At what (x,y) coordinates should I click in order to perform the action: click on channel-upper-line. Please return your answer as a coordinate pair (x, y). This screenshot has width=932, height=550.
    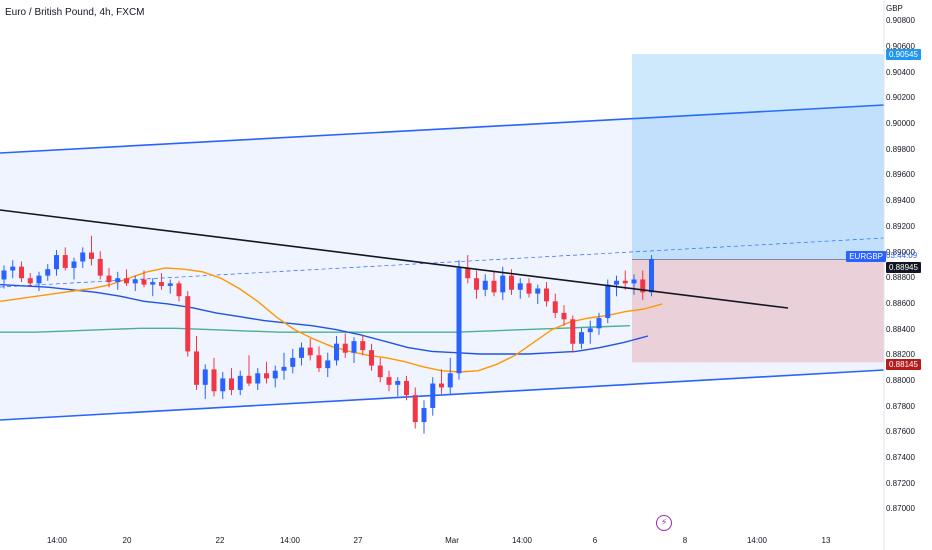
    Looking at the image, I should click on (442, 129).